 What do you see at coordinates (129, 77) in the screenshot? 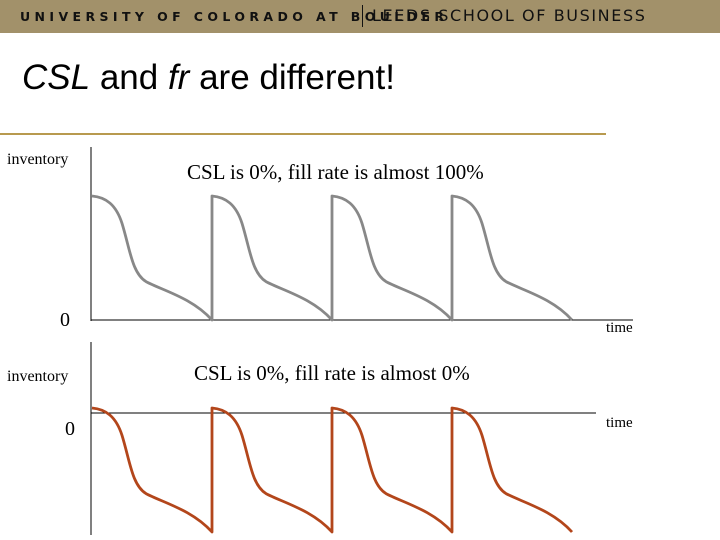
I see `title-and: and` at bounding box center [129, 77].